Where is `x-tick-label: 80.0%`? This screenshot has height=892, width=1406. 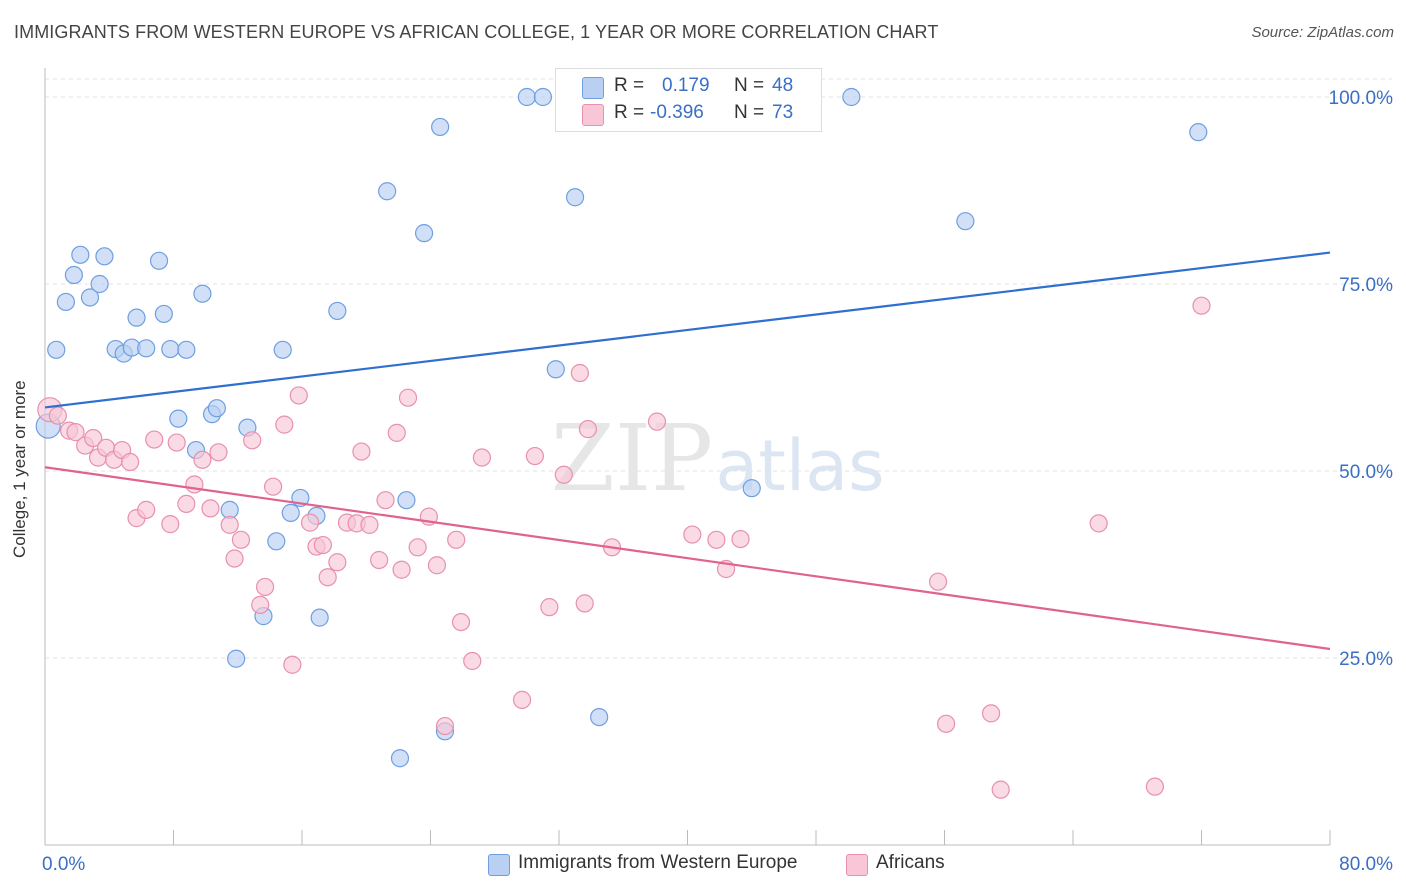 x-tick-label: 80.0% is located at coordinates (1366, 864).